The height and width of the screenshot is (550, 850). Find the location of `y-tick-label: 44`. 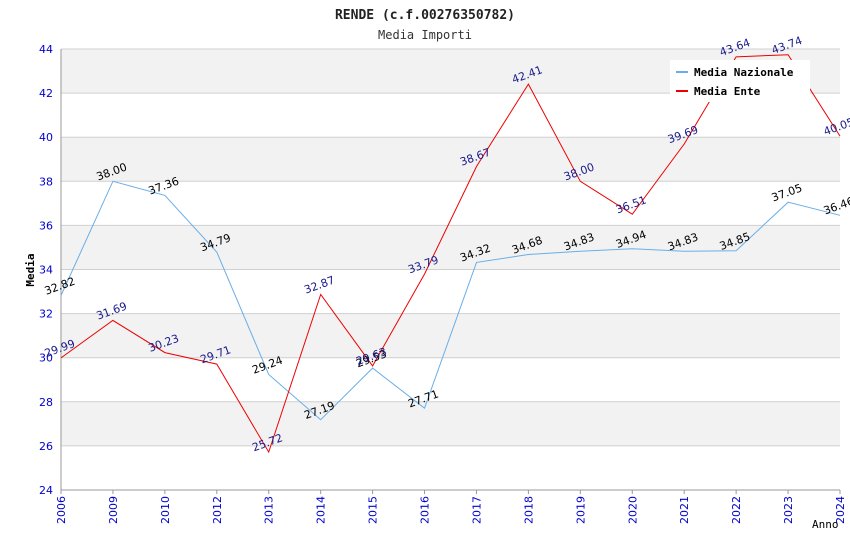

y-tick-label: 44 is located at coordinates (46, 49).